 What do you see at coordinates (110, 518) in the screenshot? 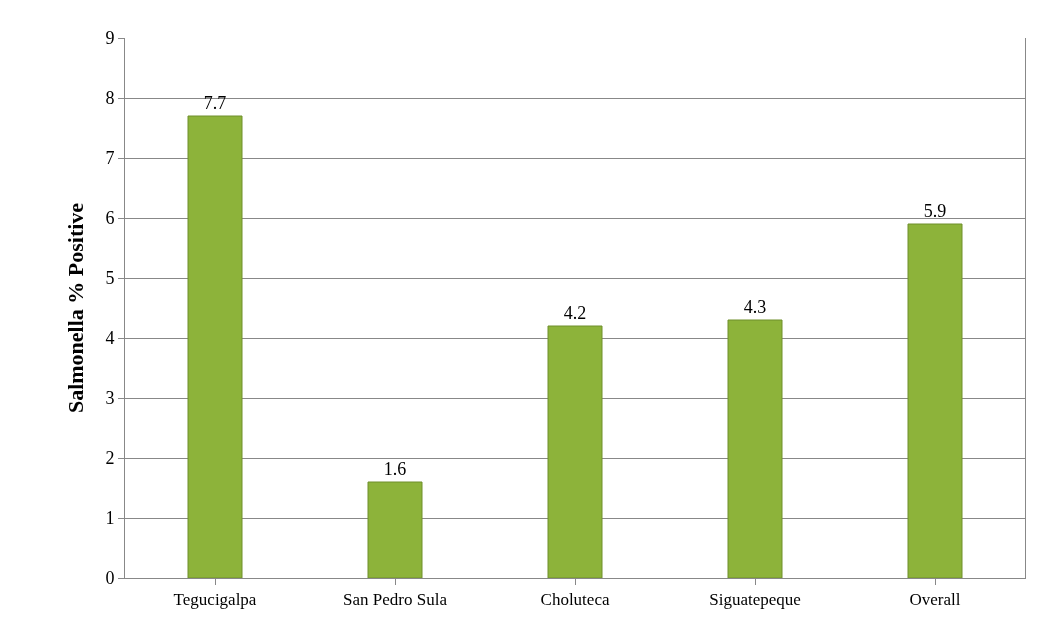
I see `y-tick-label: 1` at bounding box center [110, 518].